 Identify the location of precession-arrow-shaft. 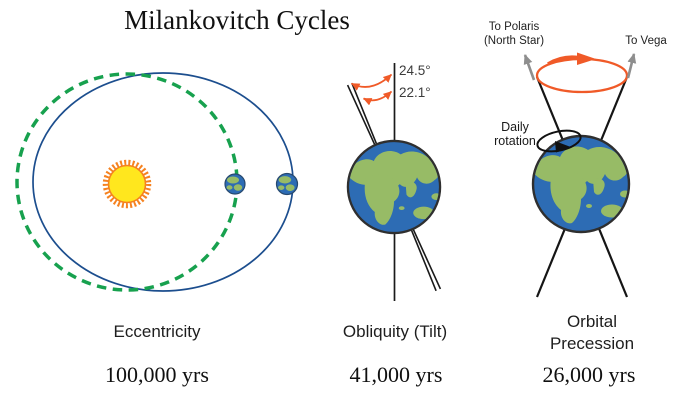
(563, 60).